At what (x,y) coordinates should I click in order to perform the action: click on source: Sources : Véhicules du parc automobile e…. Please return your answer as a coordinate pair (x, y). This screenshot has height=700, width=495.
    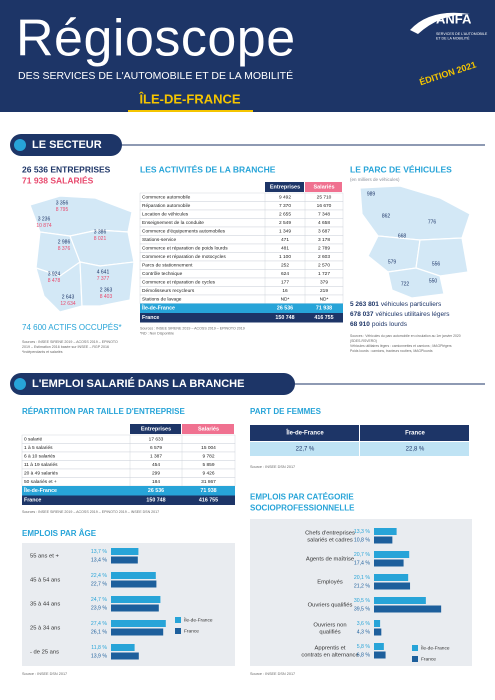
    Looking at the image, I should click on (405, 336).